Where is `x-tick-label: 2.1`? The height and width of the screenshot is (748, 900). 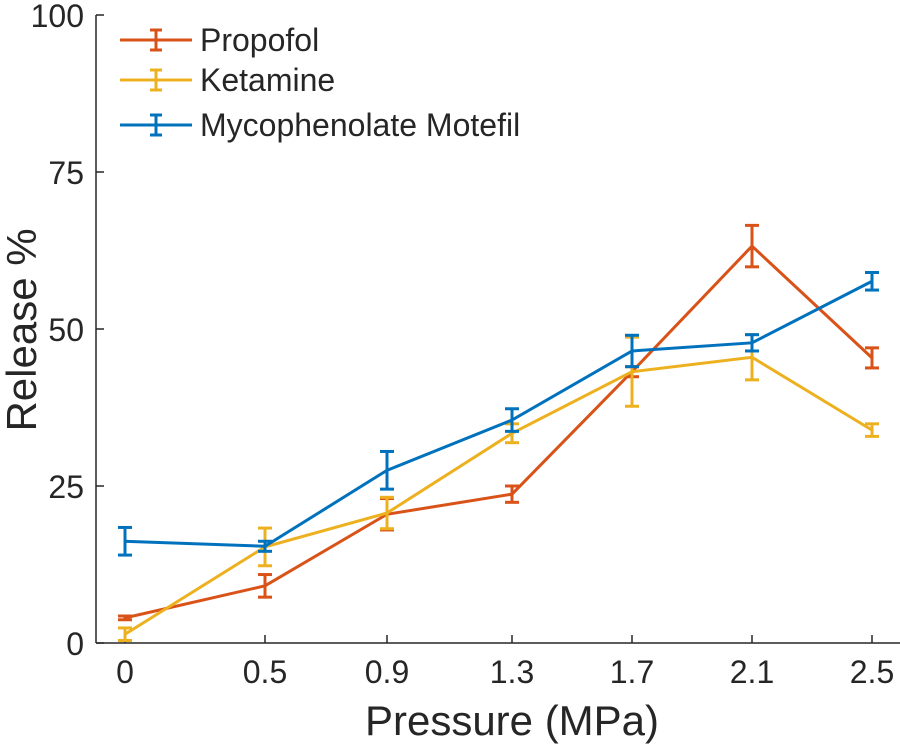
x-tick-label: 2.1 is located at coordinates (752, 672).